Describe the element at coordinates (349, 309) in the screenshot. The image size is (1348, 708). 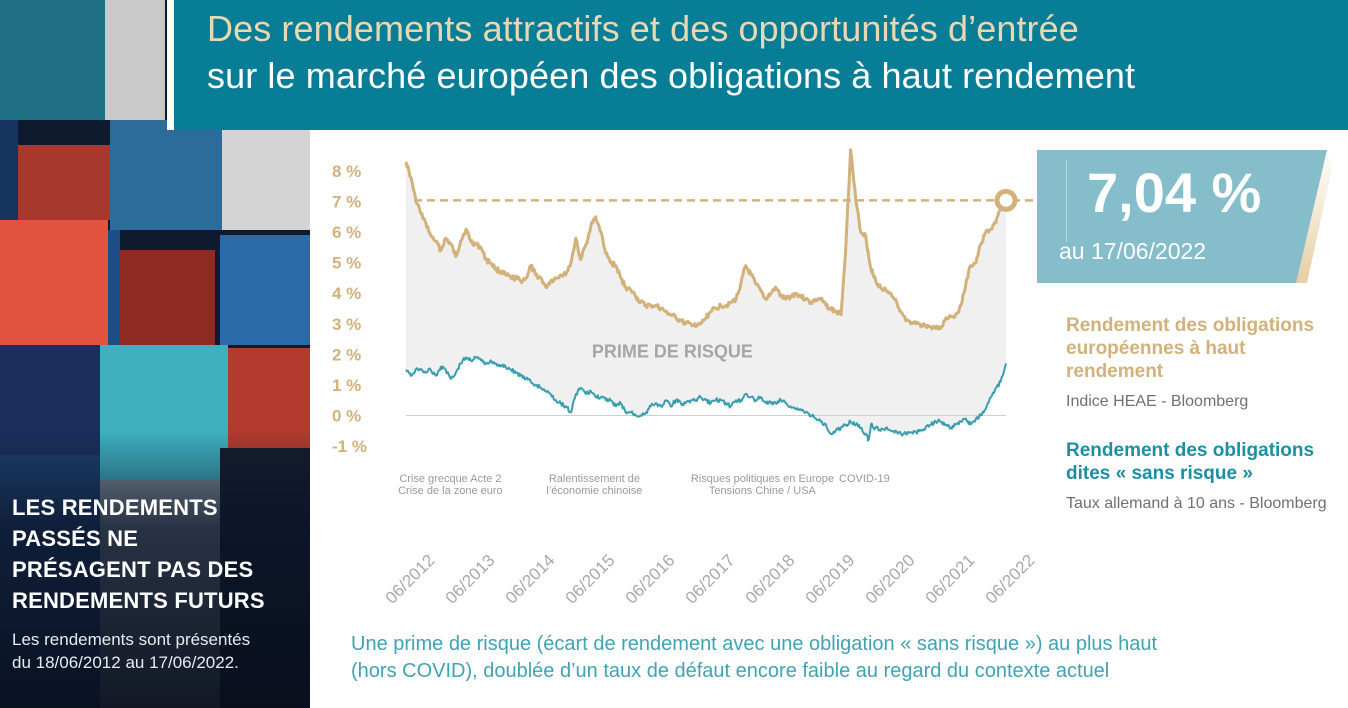
I see `y-axis: 8 % 7 % 6 % 5 % 4 % 3 % 2 % 1 % 0 % -1 %` at that location.